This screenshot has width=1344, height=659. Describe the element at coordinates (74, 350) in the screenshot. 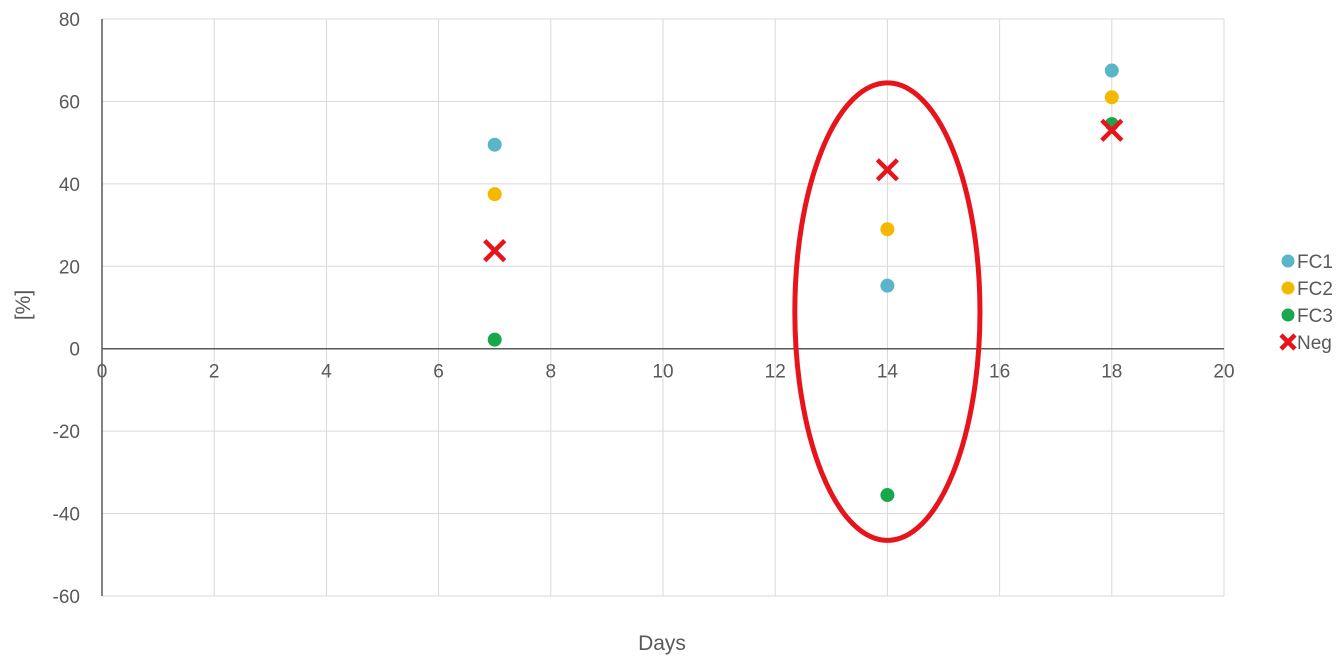

I see `y-tick-label: 0` at that location.